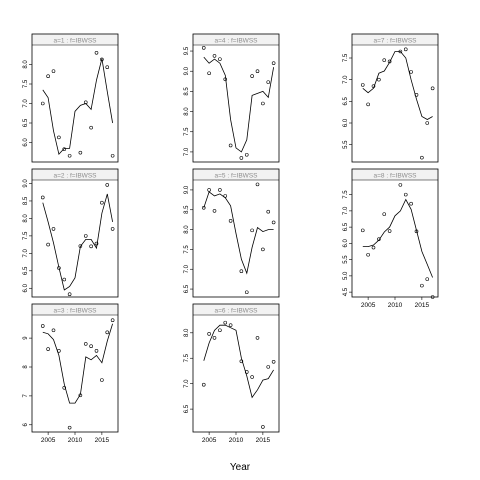  Describe the element at coordinates (237, 176) in the screenshot. I see `panel-strip-label: a=5 : f=IBWSS` at that location.